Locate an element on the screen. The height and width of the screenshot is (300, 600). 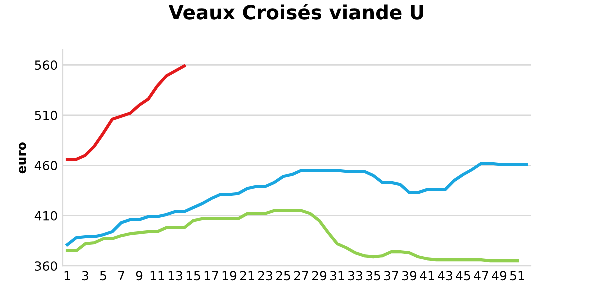
x-tick-label: 35 is located at coordinates (373, 276).